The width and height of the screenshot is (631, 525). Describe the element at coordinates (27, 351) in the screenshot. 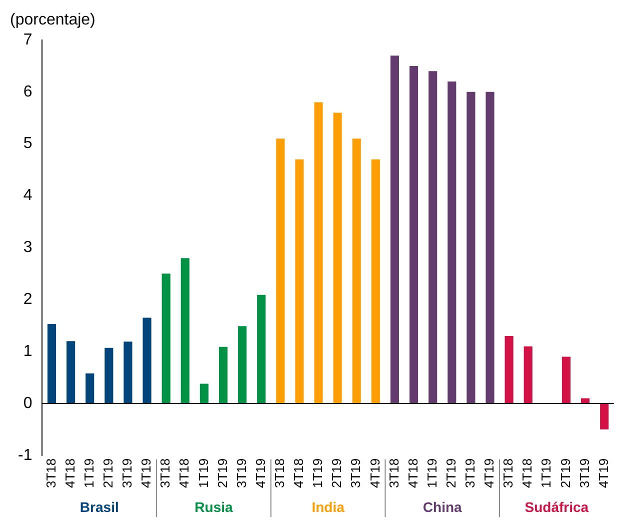

I see `y-tick-label: 1` at that location.